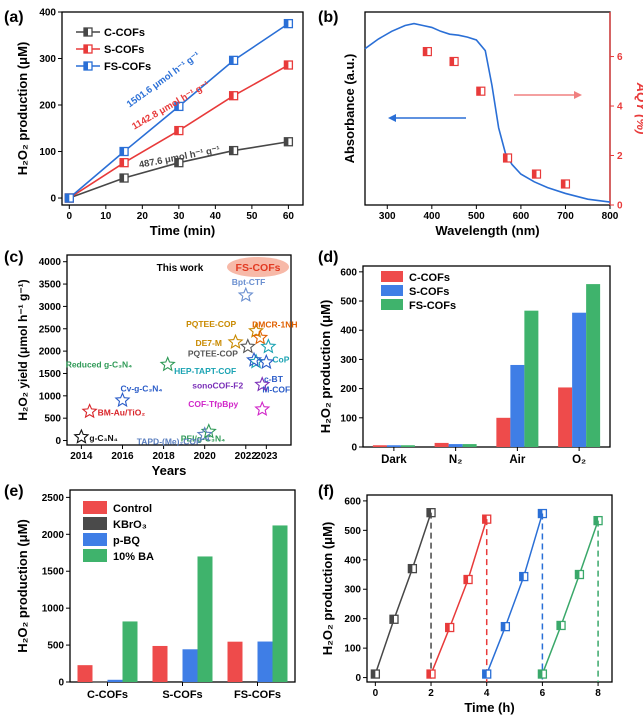 The image size is (643, 722). I want to click on y2-tick-label: 6, so click(620, 57).